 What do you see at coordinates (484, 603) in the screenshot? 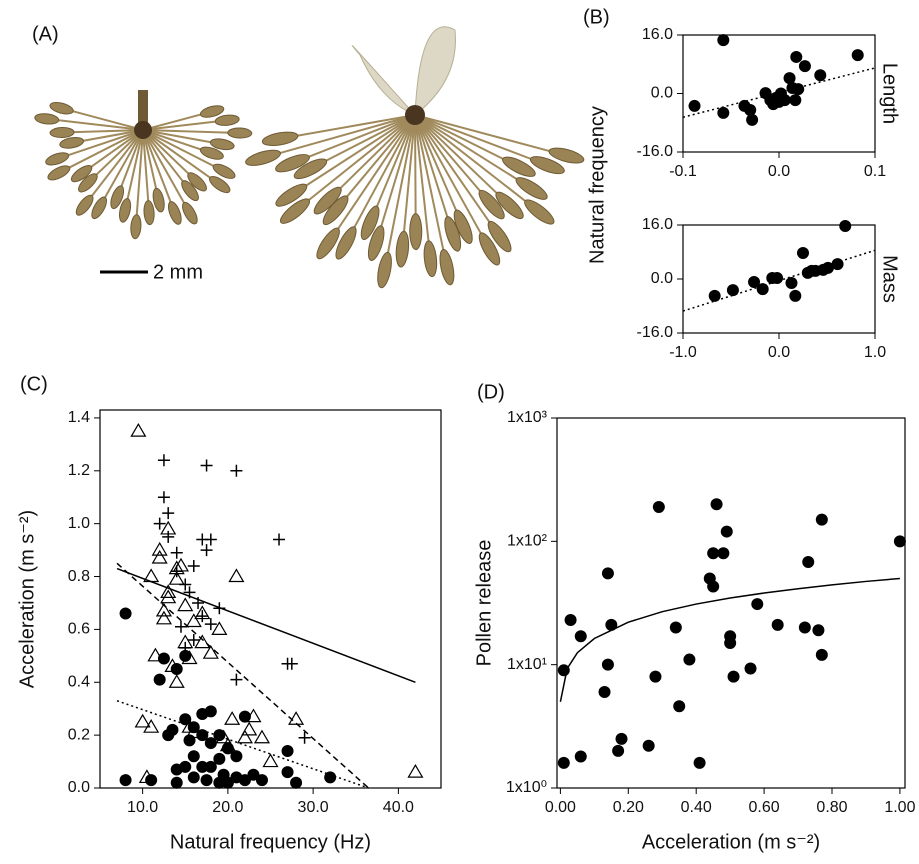
I see `y-axis-label: Pollen release` at bounding box center [484, 603].